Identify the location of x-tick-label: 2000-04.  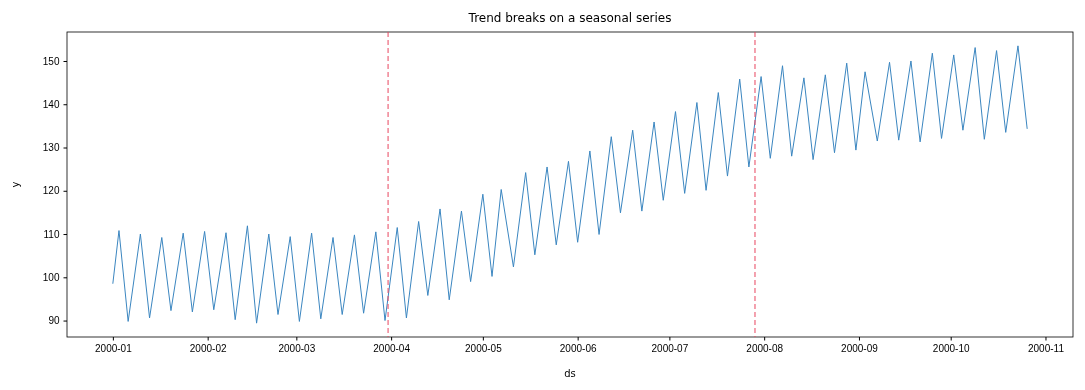
(392, 348).